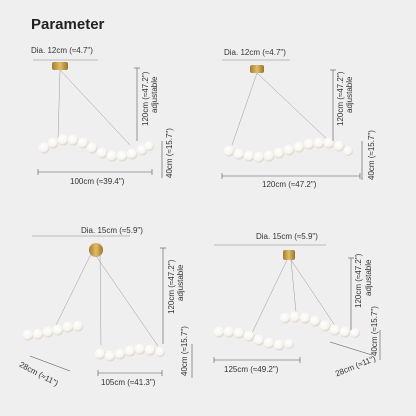  Describe the element at coordinates (297, 303) in the screenshot. I see `lamp-4-illustration` at that location.